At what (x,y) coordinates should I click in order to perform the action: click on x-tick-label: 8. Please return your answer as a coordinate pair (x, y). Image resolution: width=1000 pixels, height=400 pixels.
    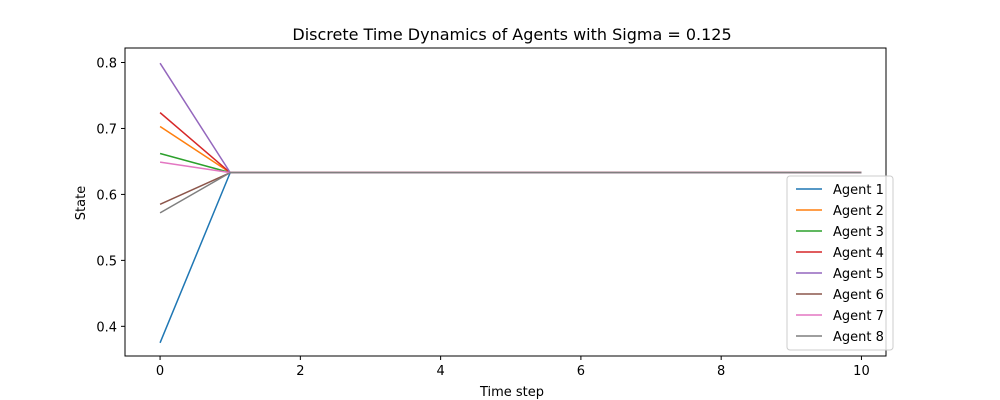
    Looking at the image, I should click on (721, 371).